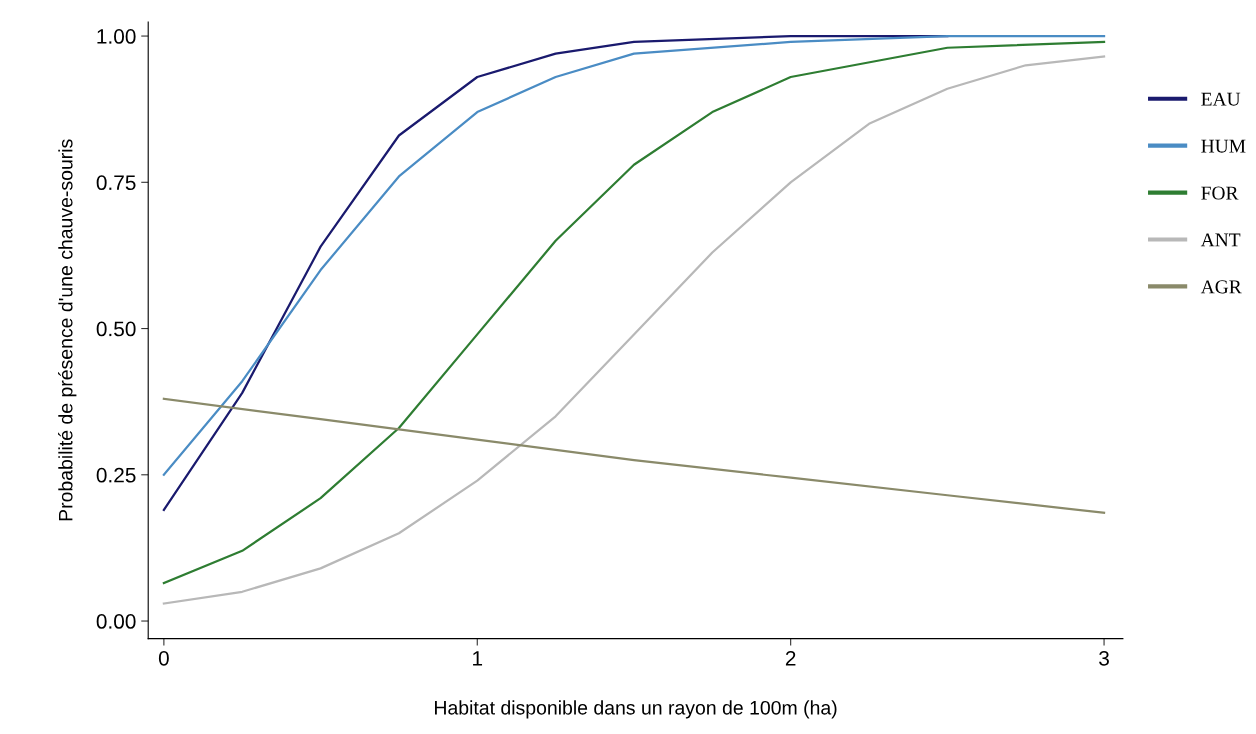 The height and width of the screenshot is (734, 1256). I want to click on y-tick-label: 0.25, so click(116, 475).